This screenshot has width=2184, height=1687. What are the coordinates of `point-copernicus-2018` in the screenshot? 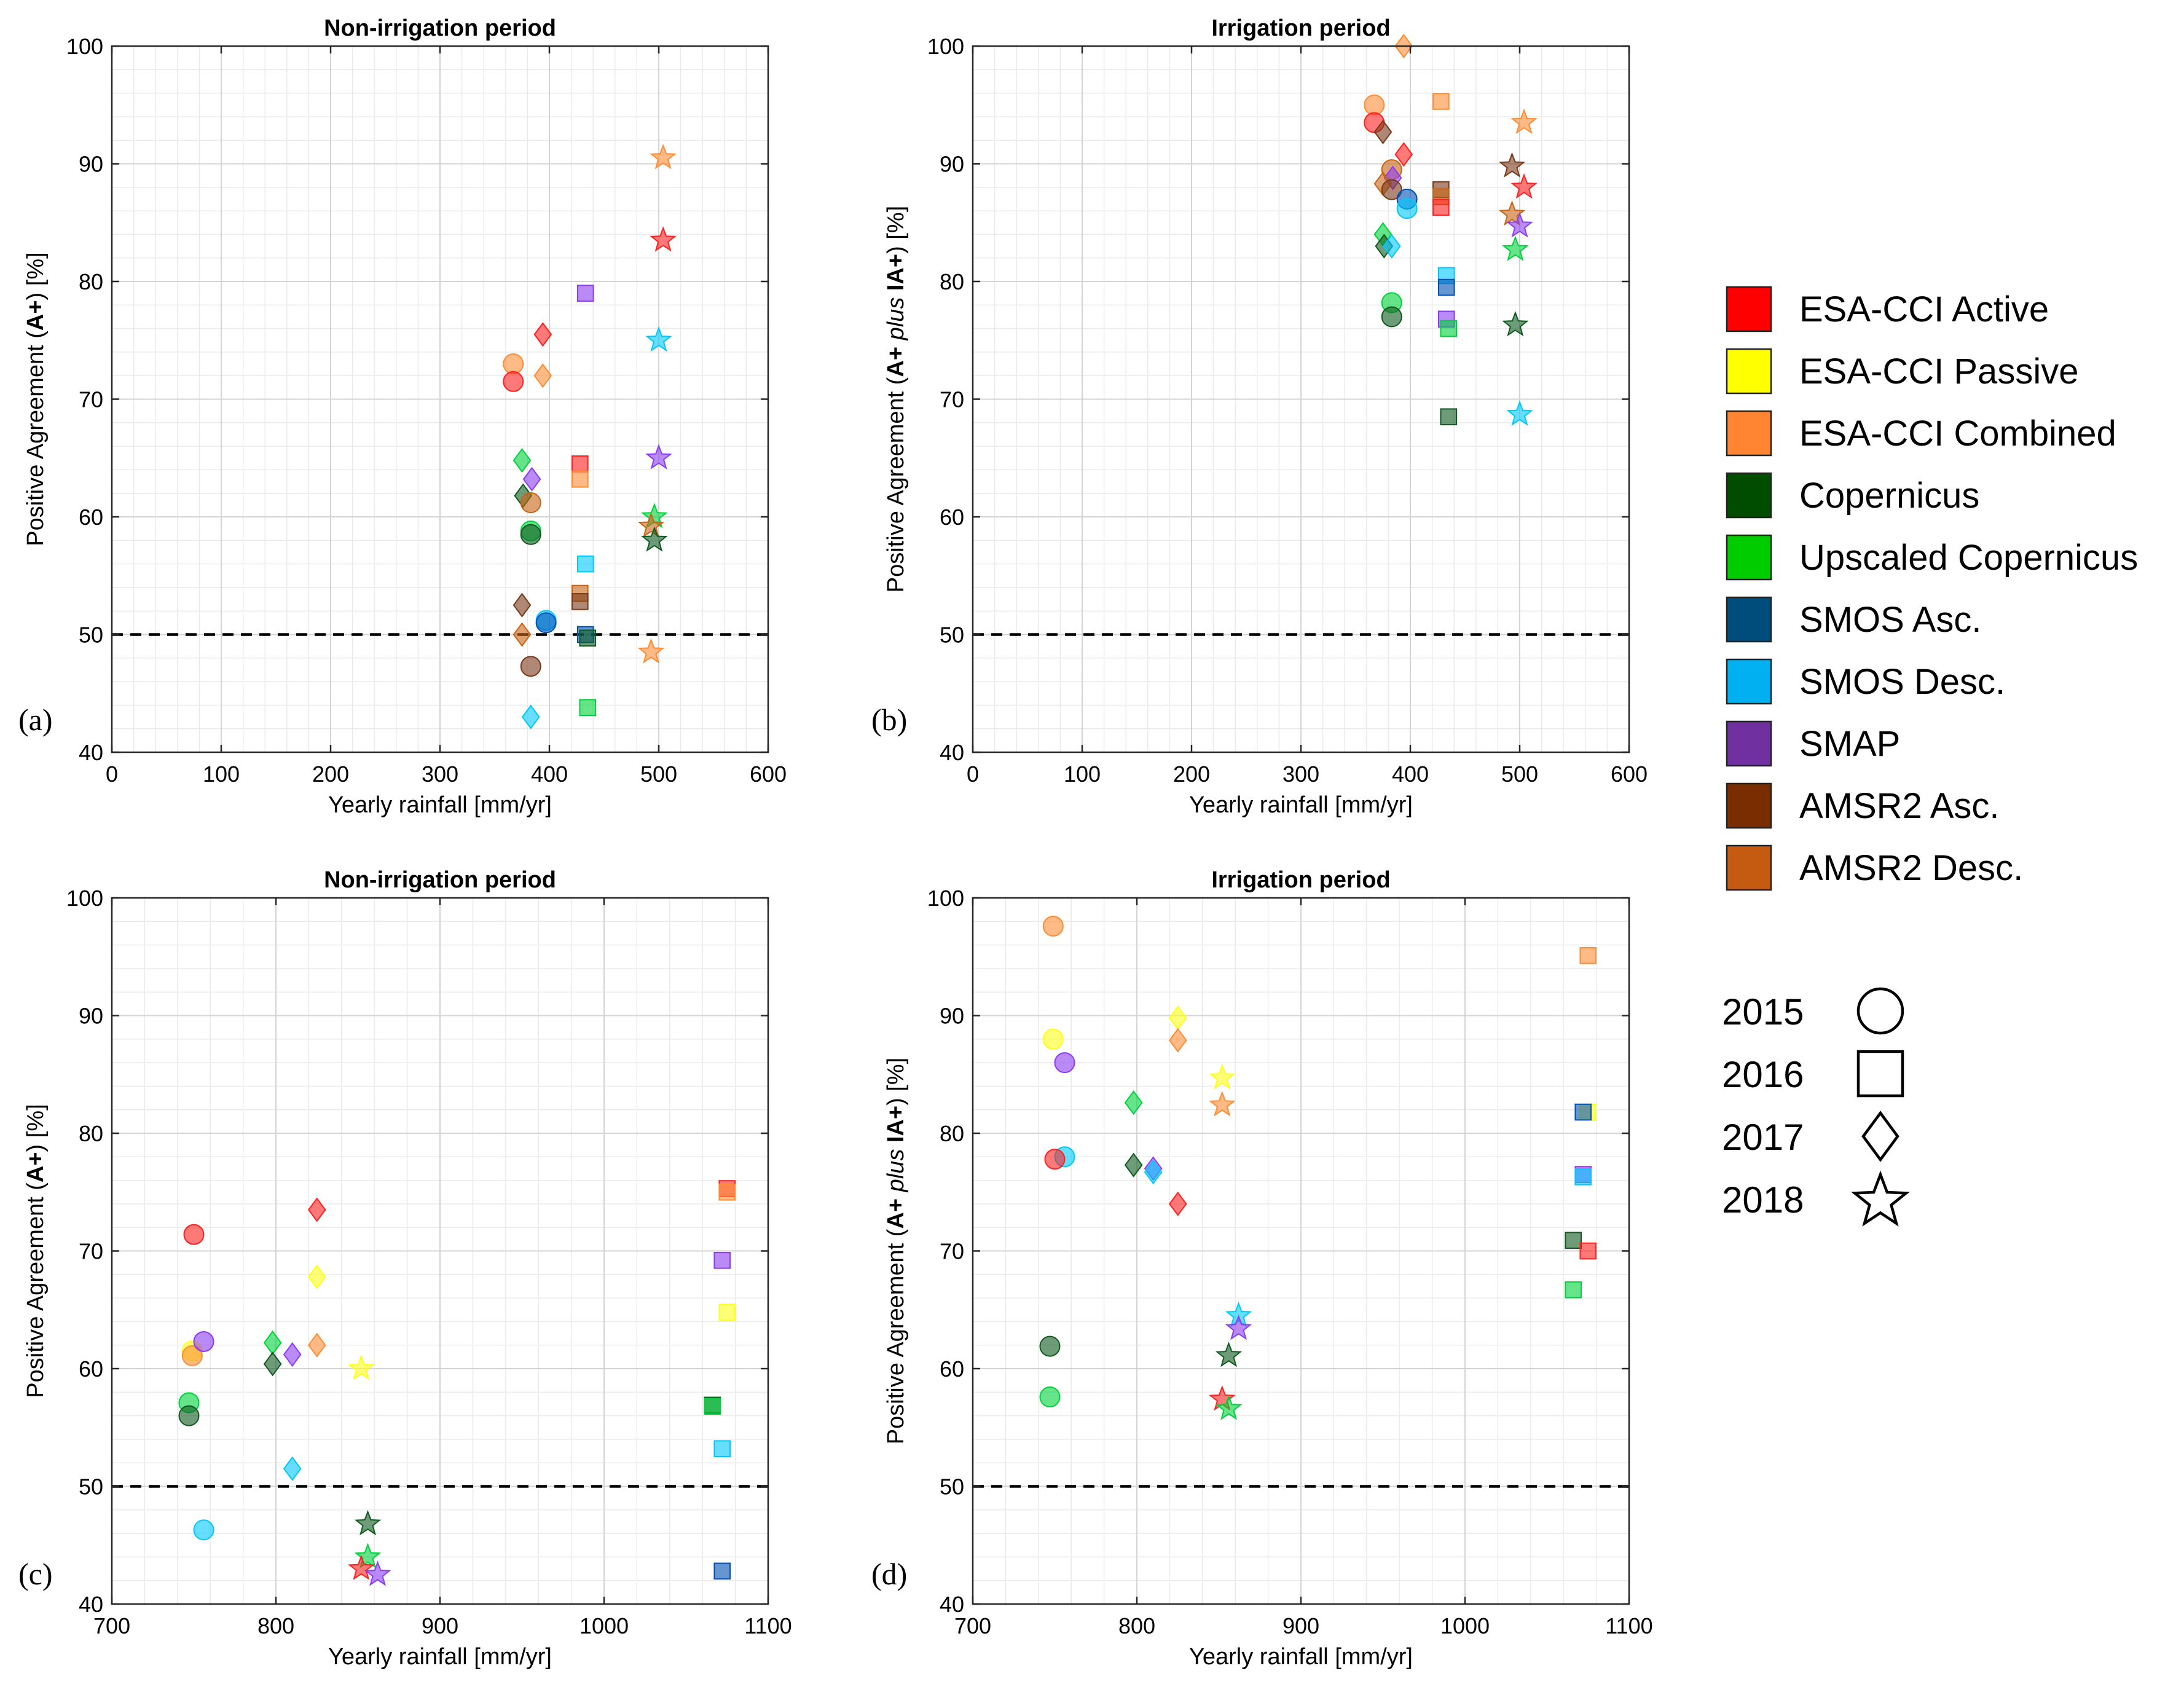 It's located at (654, 539).